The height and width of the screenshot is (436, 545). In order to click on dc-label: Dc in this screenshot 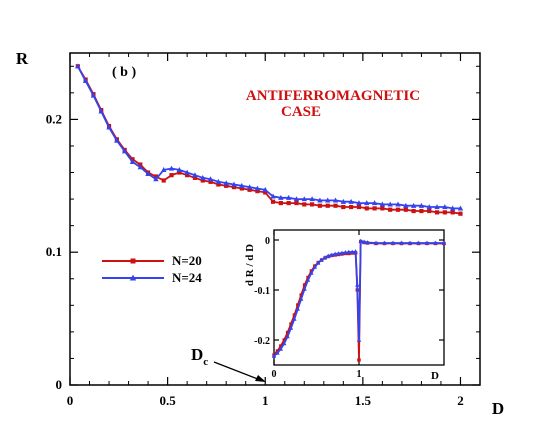, I will do `click(199, 356)`.